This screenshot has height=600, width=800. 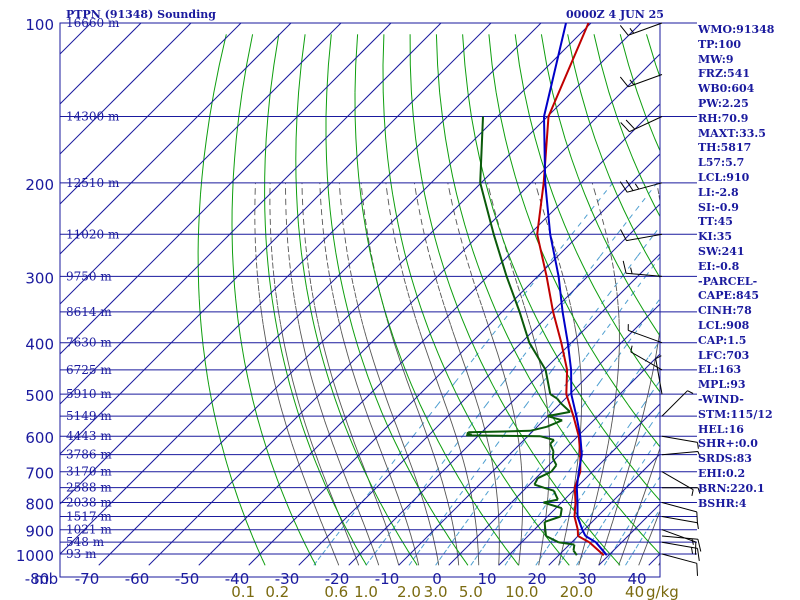 I want to click on mixing-ratio-unit-label: g/kg, so click(x=662, y=591).